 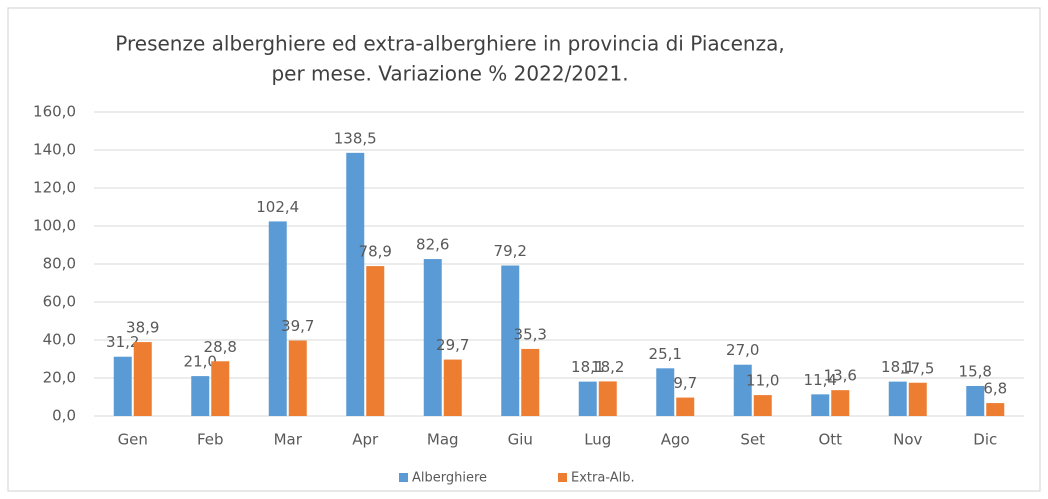 I want to click on x-tick-label: Nov, so click(x=907, y=440).